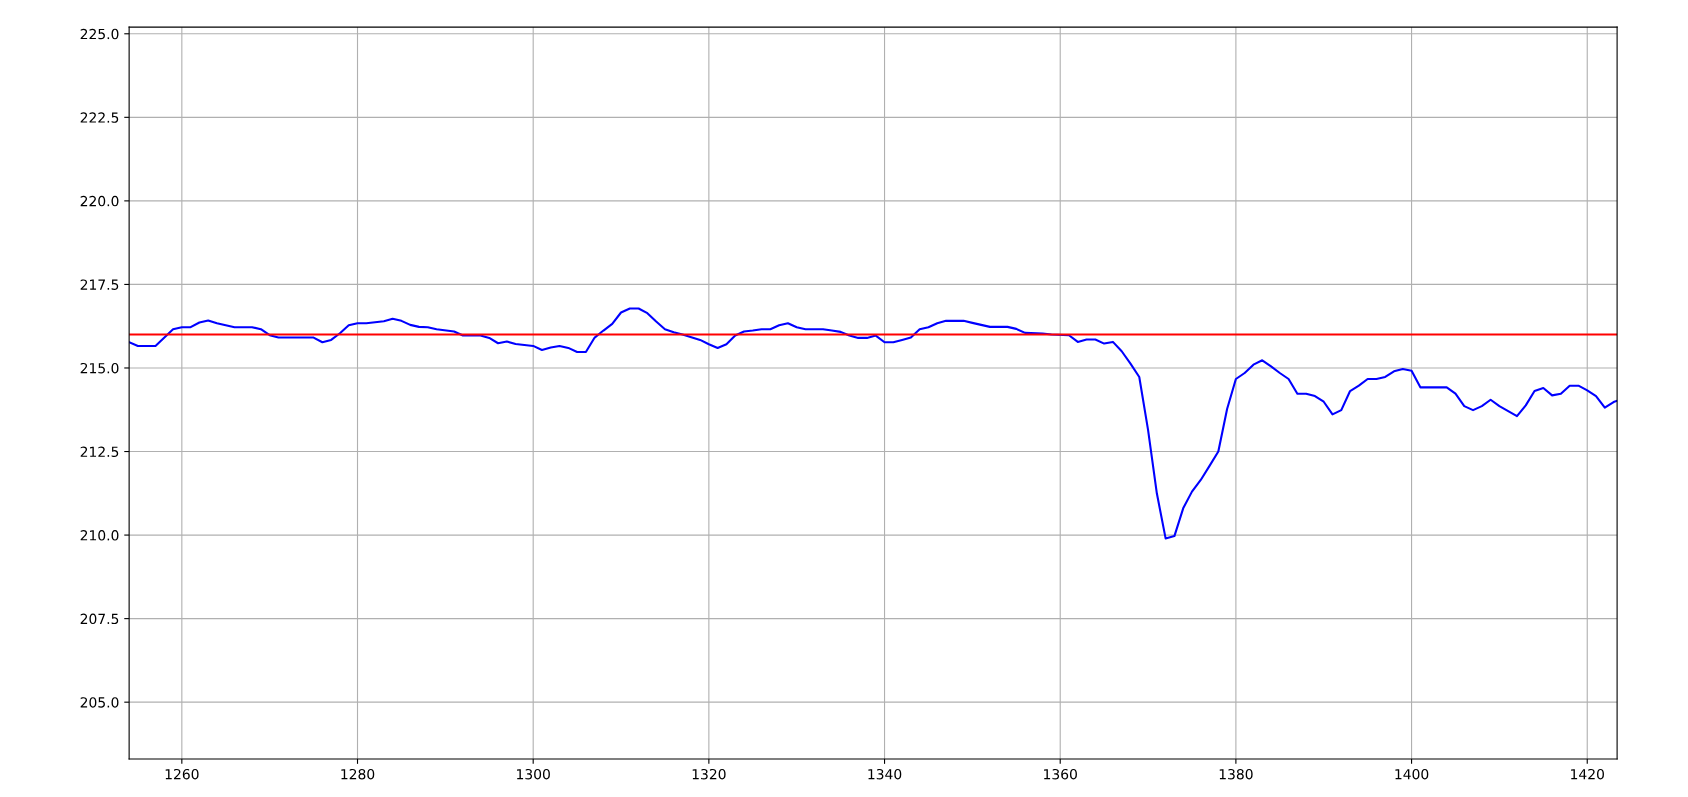  I want to click on x-tick-label: 1360, so click(1060, 774).